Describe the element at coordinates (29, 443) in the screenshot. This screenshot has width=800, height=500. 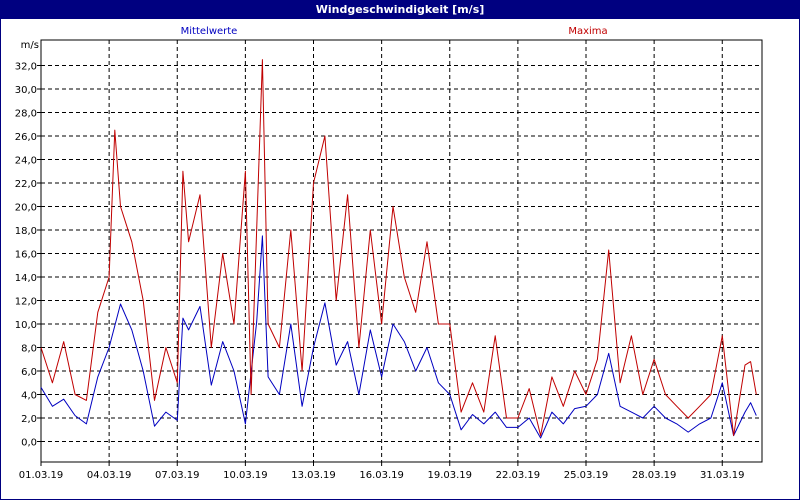
I see `y-tick-label: 0,0` at that location.